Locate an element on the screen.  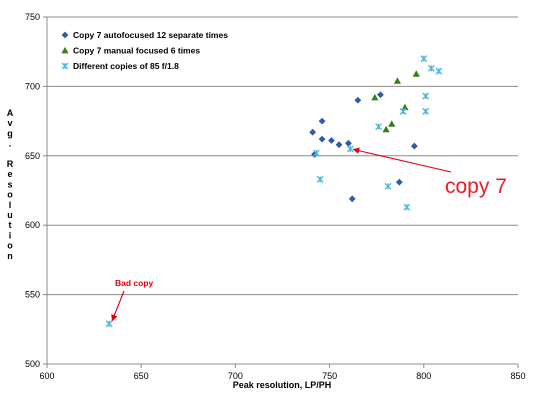
y-tick-label: 700 is located at coordinates (32, 86).